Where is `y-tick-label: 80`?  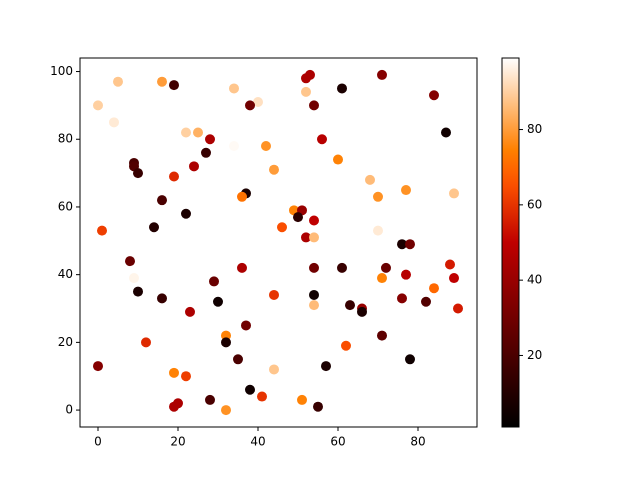 y-tick-label: 80 is located at coordinates (65, 139).